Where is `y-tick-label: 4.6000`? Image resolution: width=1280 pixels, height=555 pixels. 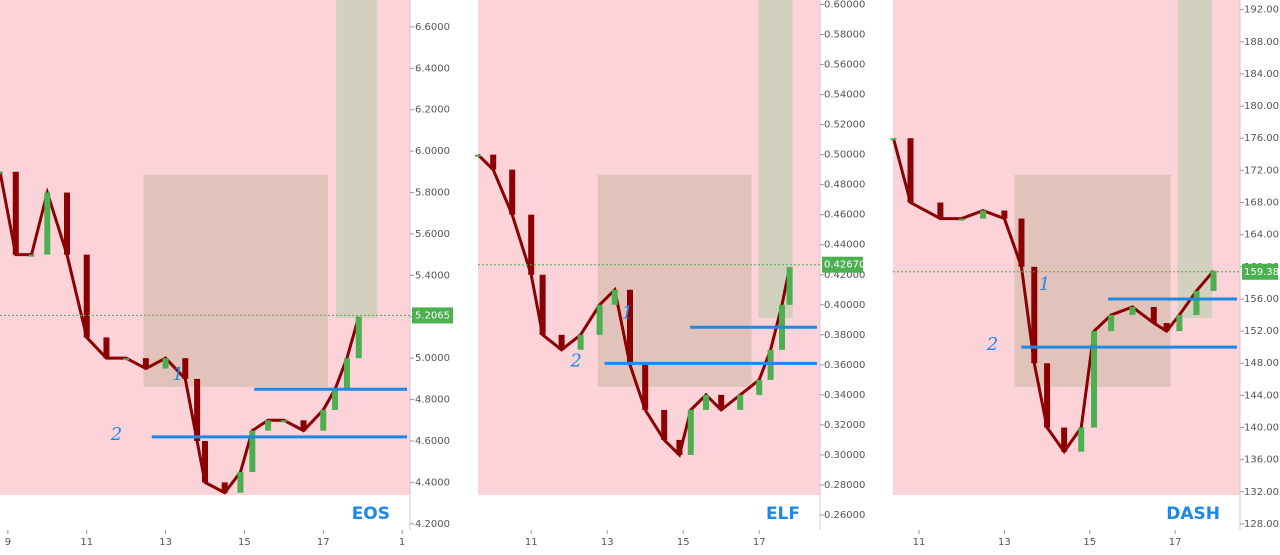
y-tick-label: 4.6000 is located at coordinates (432, 441).